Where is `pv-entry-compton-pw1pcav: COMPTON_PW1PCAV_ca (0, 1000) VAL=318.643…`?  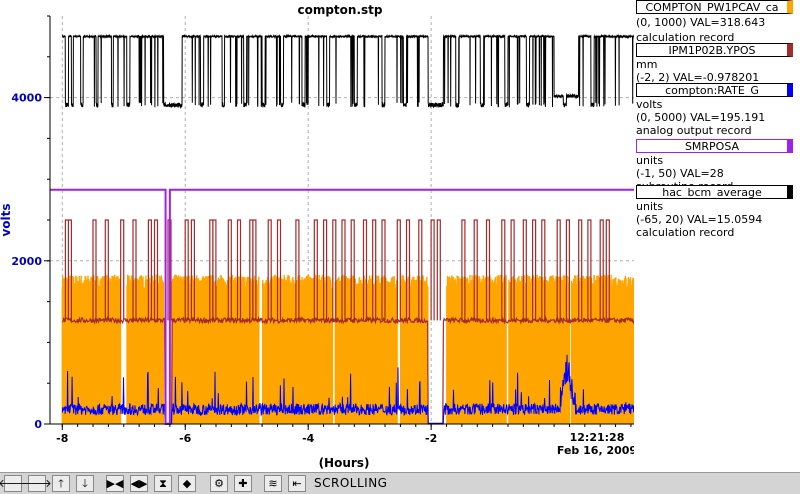 pv-entry-compton-pw1pcav: COMPTON_PW1PCAV_ca (0, 1000) VAL=318.643… is located at coordinates (718, 24).